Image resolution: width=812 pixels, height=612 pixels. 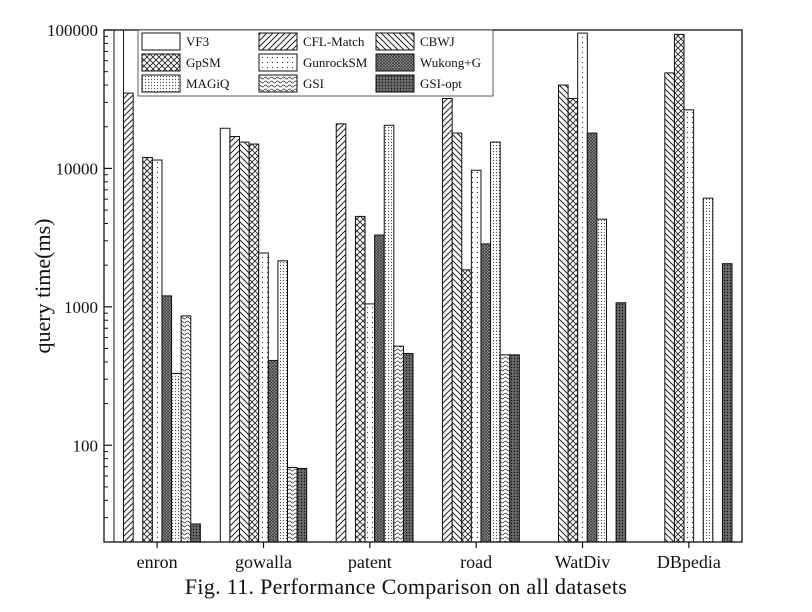 I want to click on y-axis-title: query time(ms), so click(x=42, y=285).